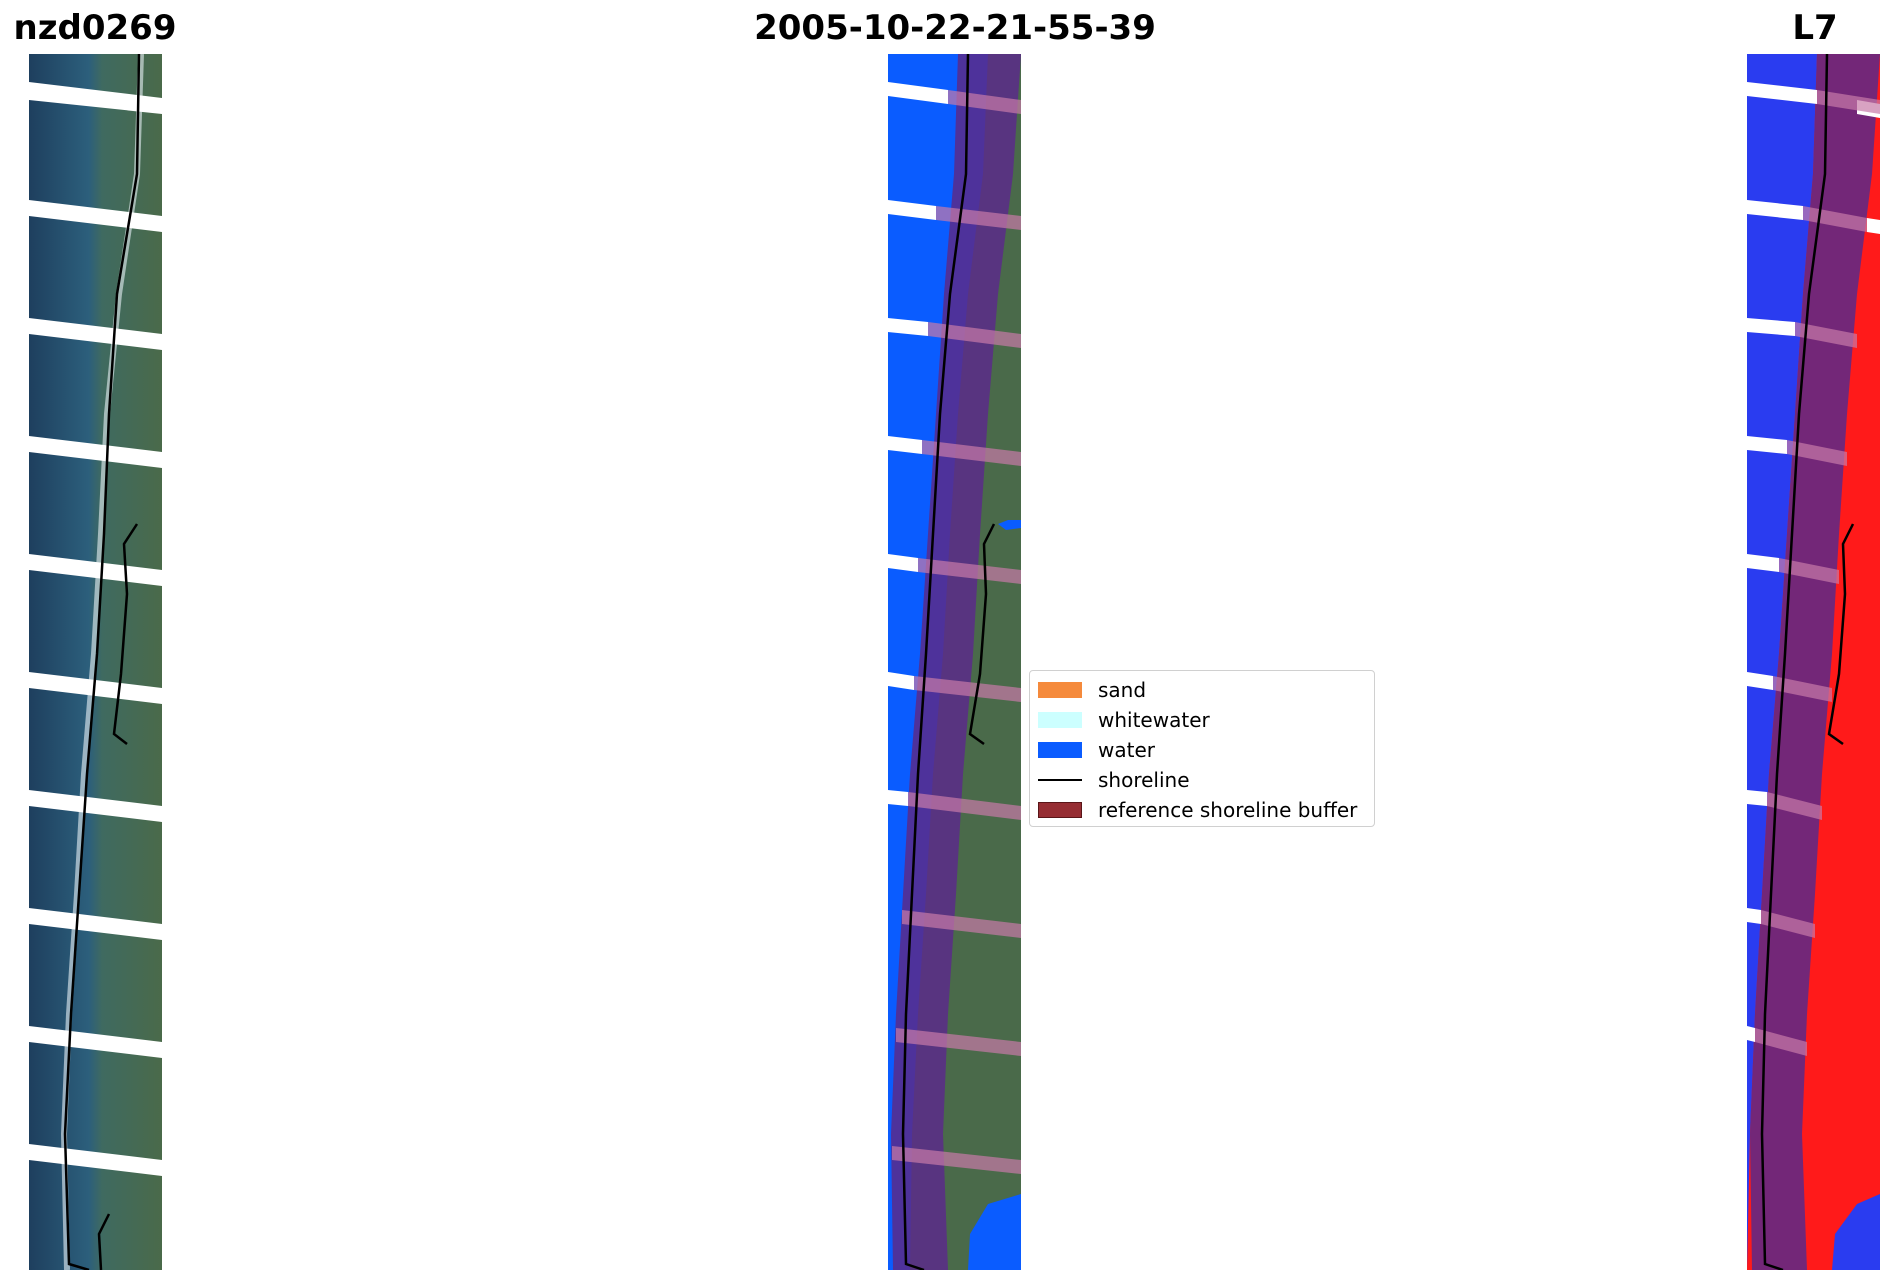  I want to click on water-swatch-icon, so click(1060, 750).